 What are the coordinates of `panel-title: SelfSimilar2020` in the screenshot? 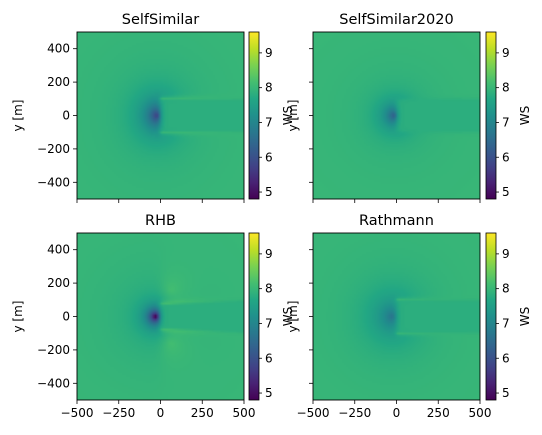 It's located at (396, 20).